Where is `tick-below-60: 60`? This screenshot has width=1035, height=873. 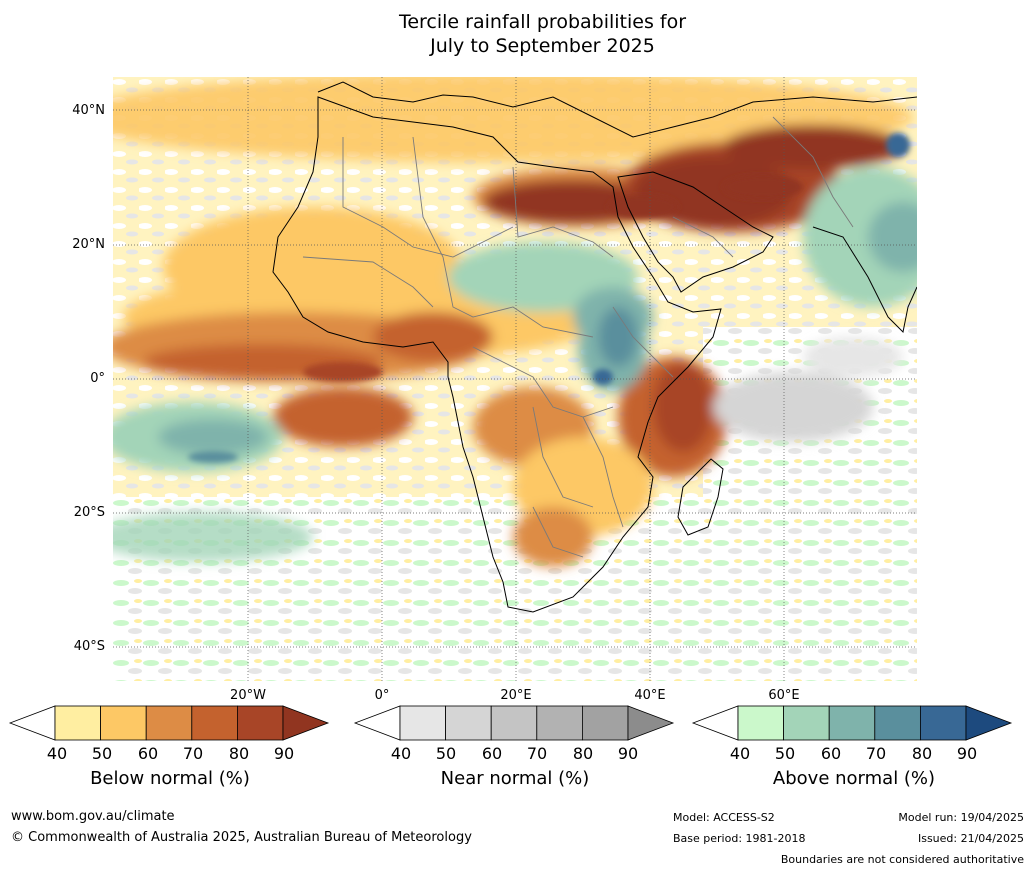
tick-below-60: 60 is located at coordinates (148, 753).